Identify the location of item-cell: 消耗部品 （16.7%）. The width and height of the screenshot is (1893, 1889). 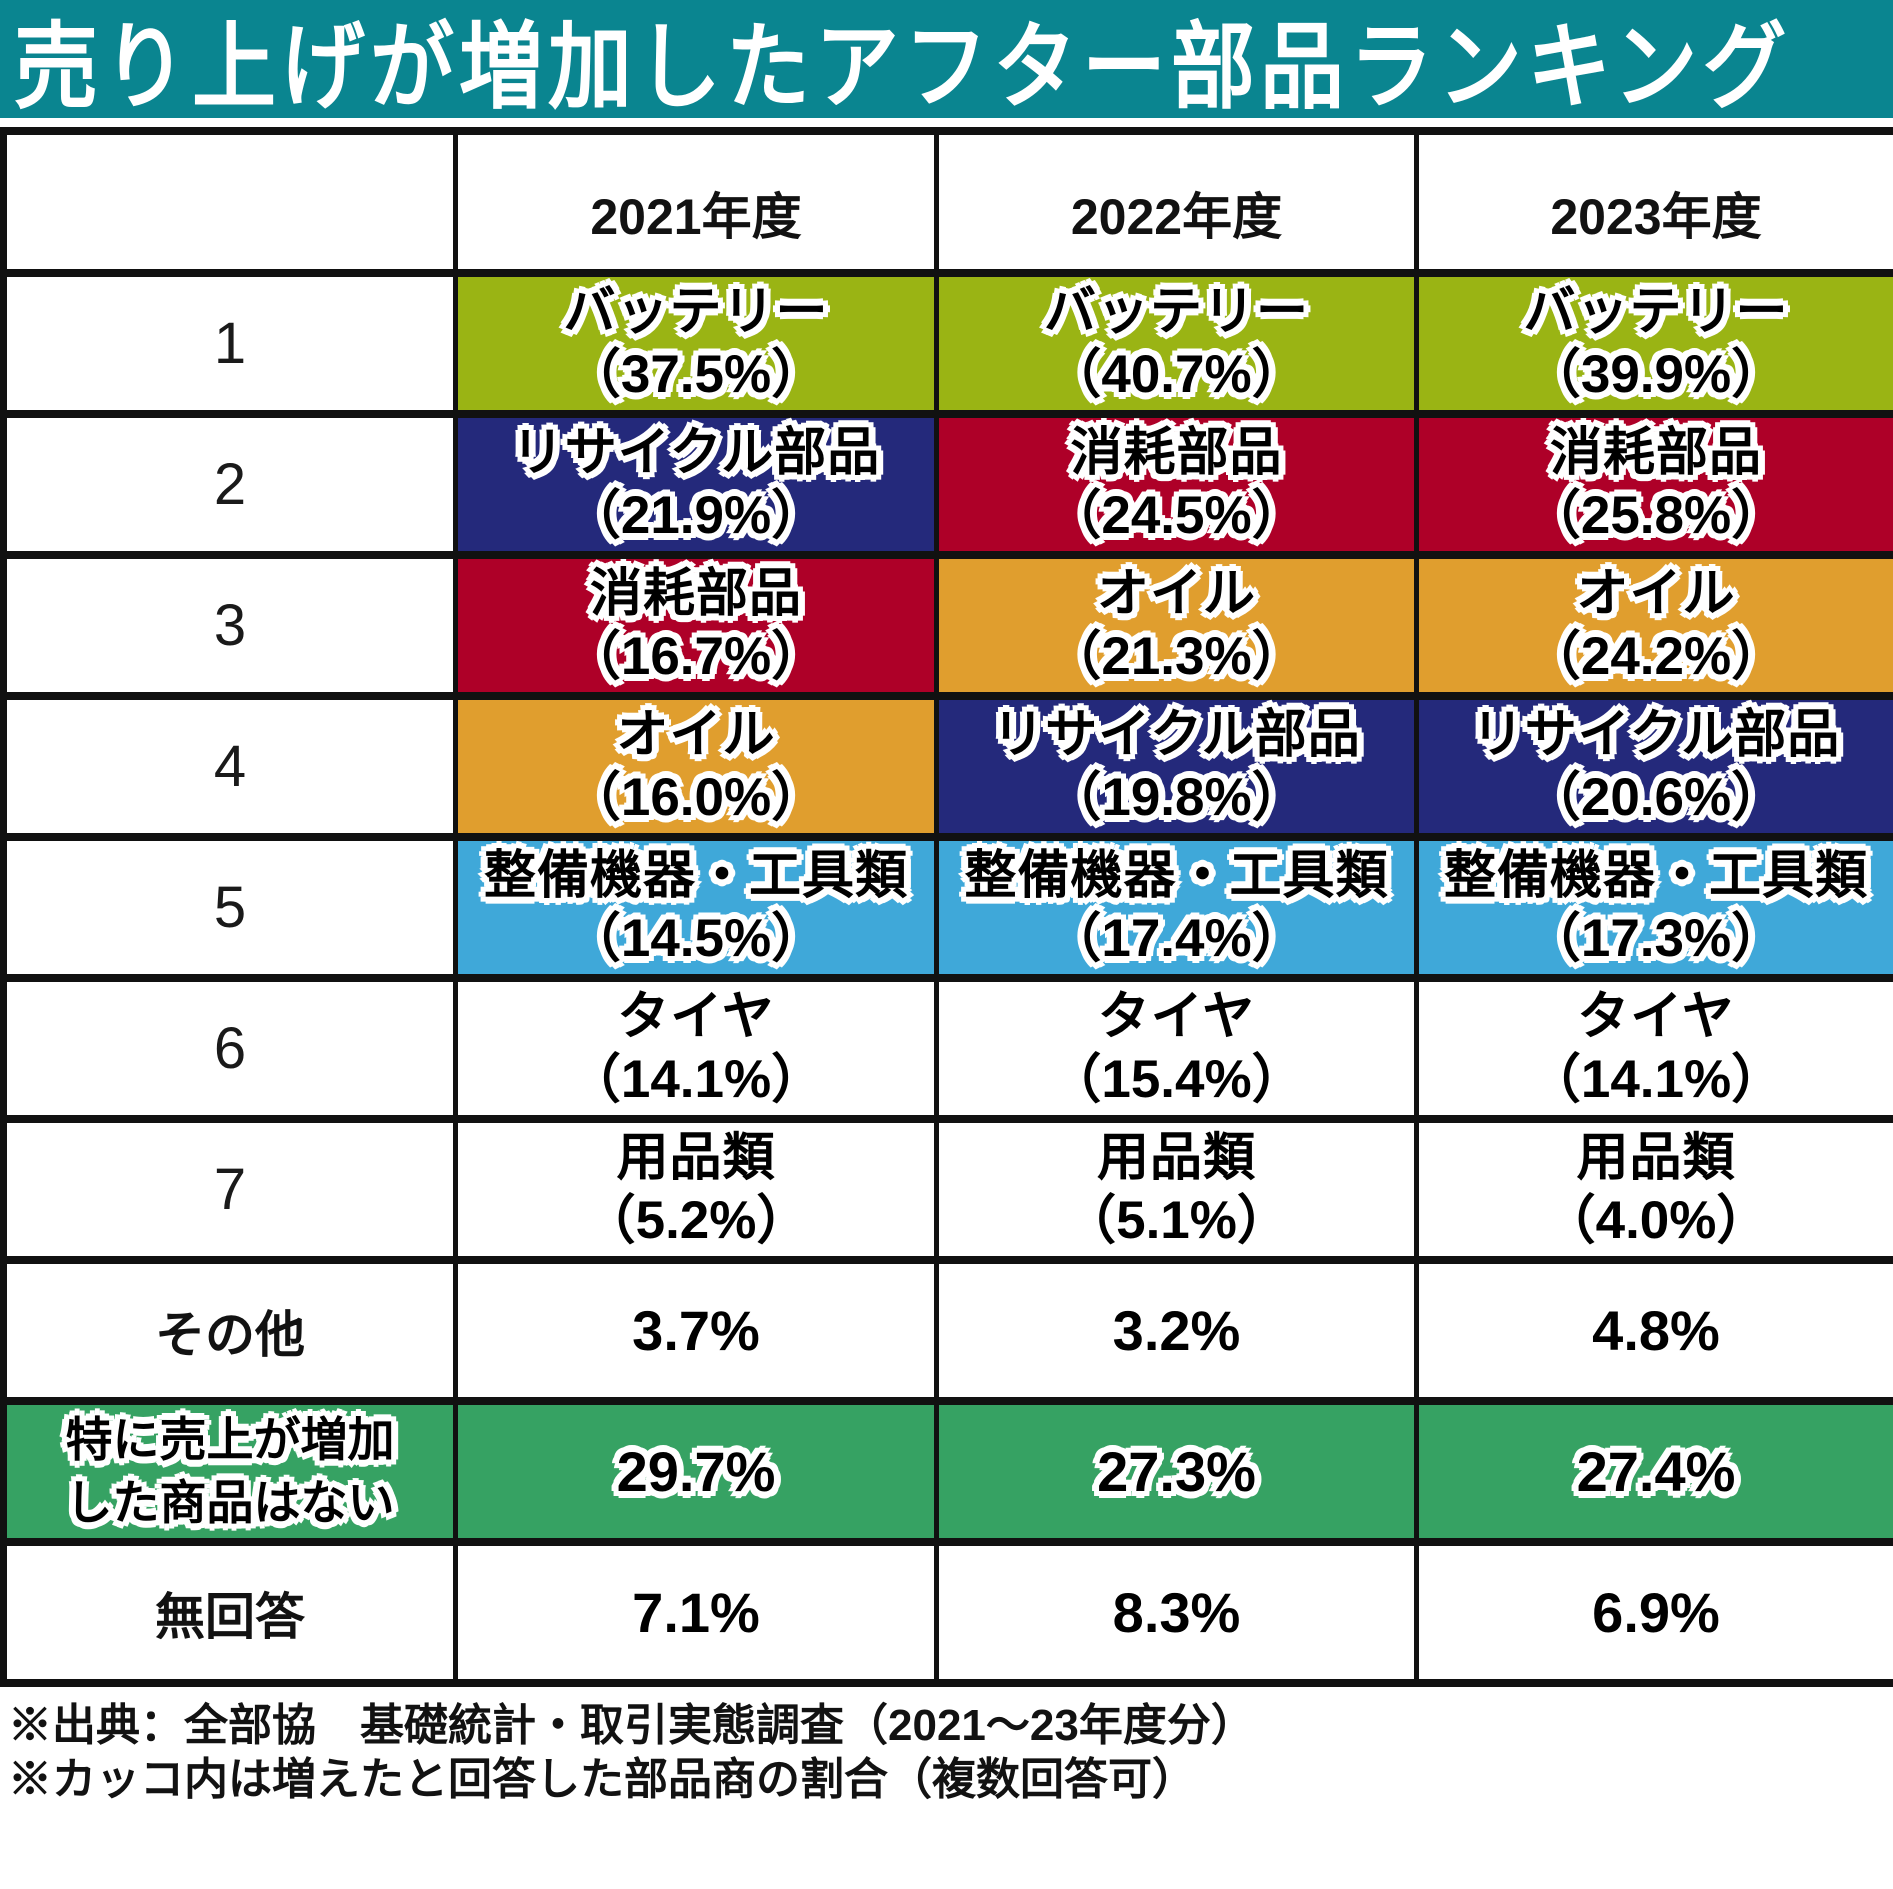
(696, 625).